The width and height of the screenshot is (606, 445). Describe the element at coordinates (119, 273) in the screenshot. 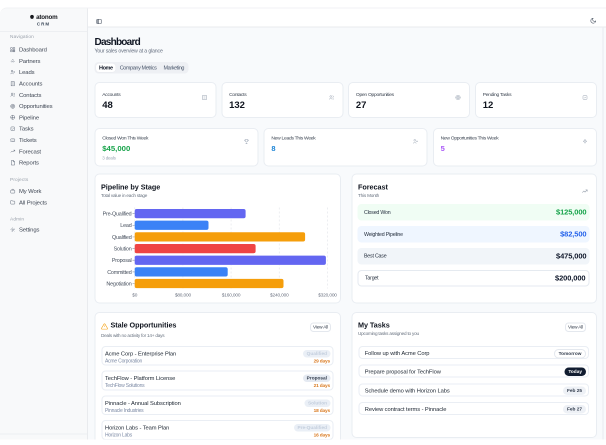

I see `svg-text: Committed` at that location.